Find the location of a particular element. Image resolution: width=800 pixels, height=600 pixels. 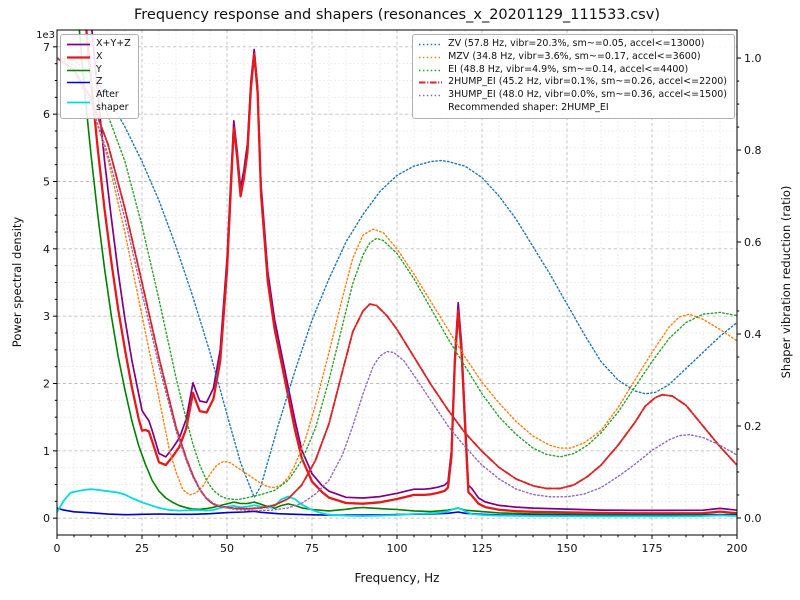

y-tick-label-right: 0.4 is located at coordinates (753, 334).